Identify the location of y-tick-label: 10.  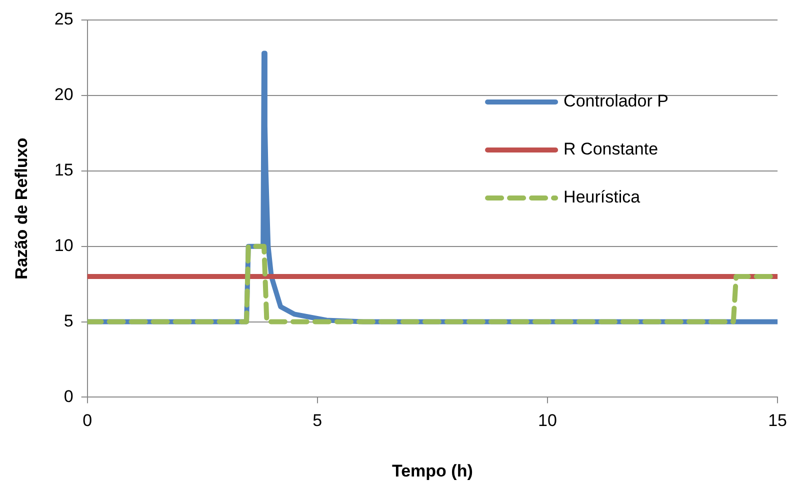
(64, 246).